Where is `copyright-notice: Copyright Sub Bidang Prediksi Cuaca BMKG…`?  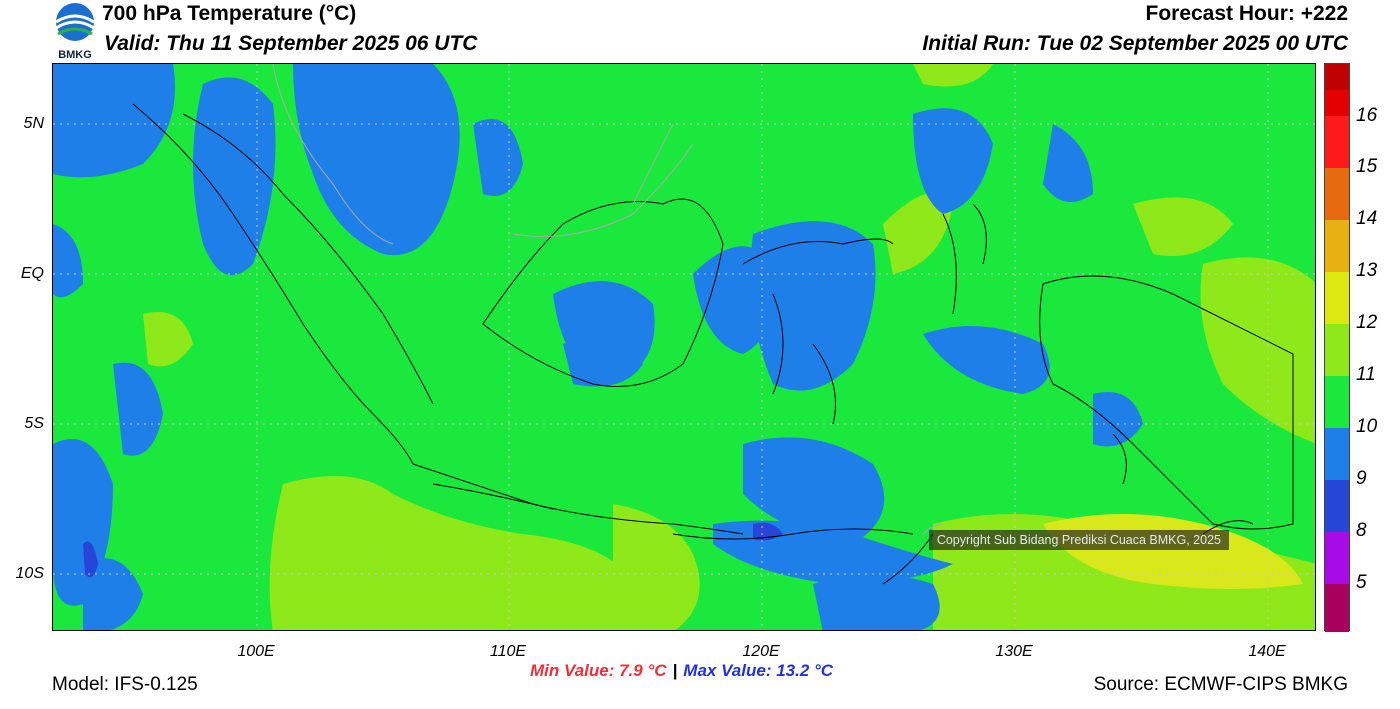
copyright-notice: Copyright Sub Bidang Prediksi Cuaca BMKG… is located at coordinates (1078, 540).